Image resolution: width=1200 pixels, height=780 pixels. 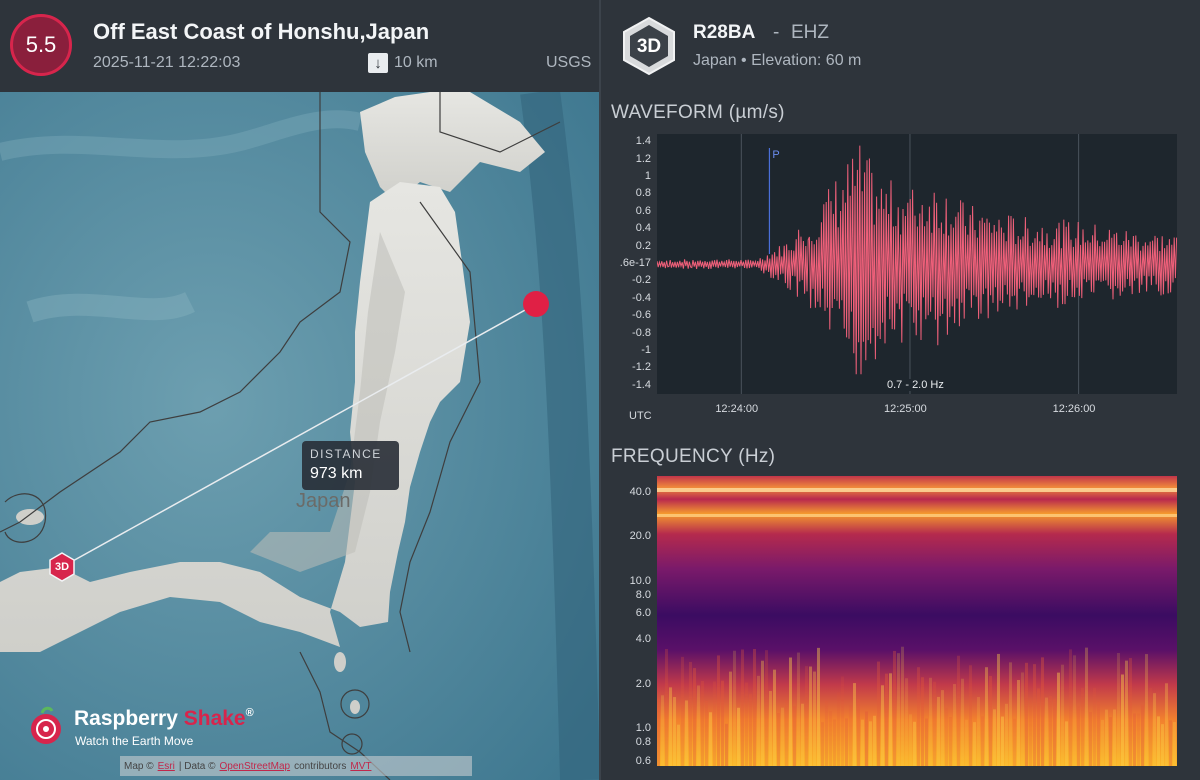 I want to click on frequency-y-tick: 40.0, so click(x=640, y=491).